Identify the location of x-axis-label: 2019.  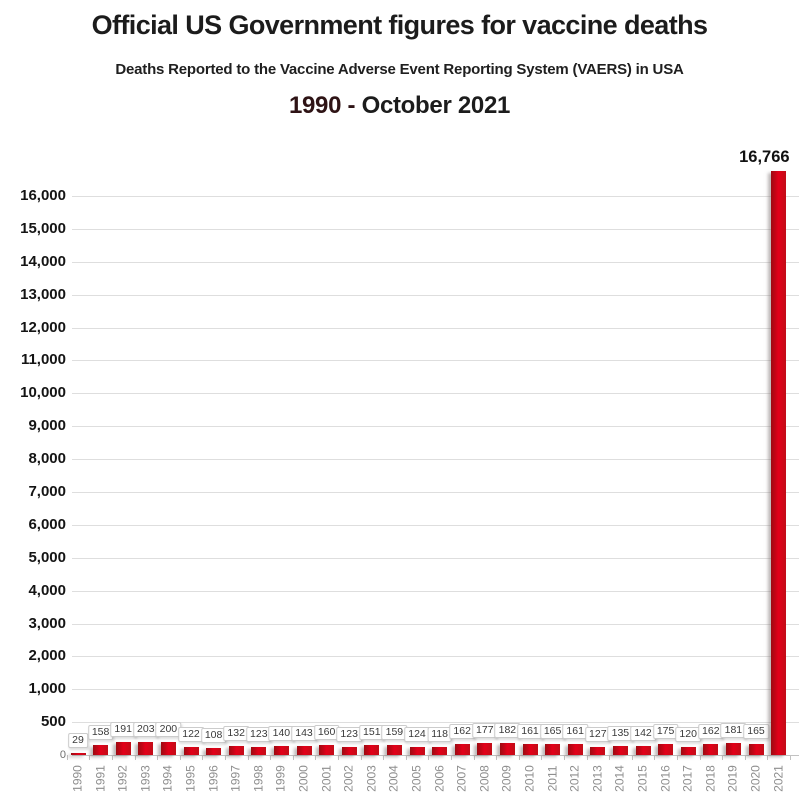
(732, 778).